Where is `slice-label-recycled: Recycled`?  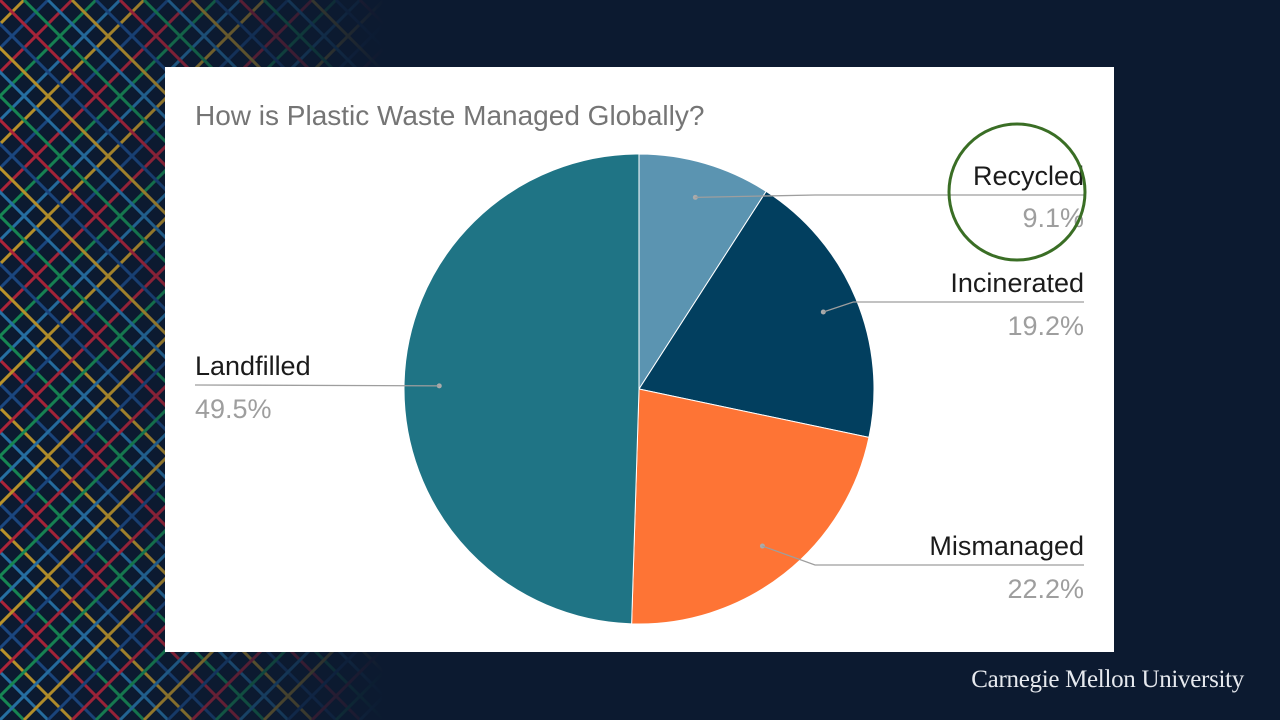 slice-label-recycled: Recycled is located at coordinates (1028, 176).